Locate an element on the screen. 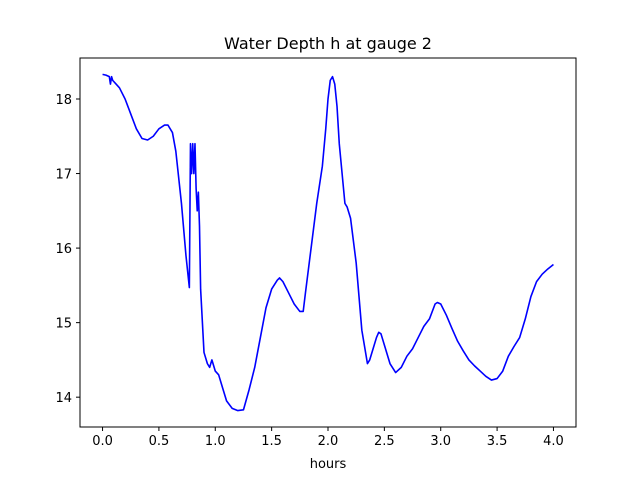  x-tick-label: 3.0 is located at coordinates (440, 441).